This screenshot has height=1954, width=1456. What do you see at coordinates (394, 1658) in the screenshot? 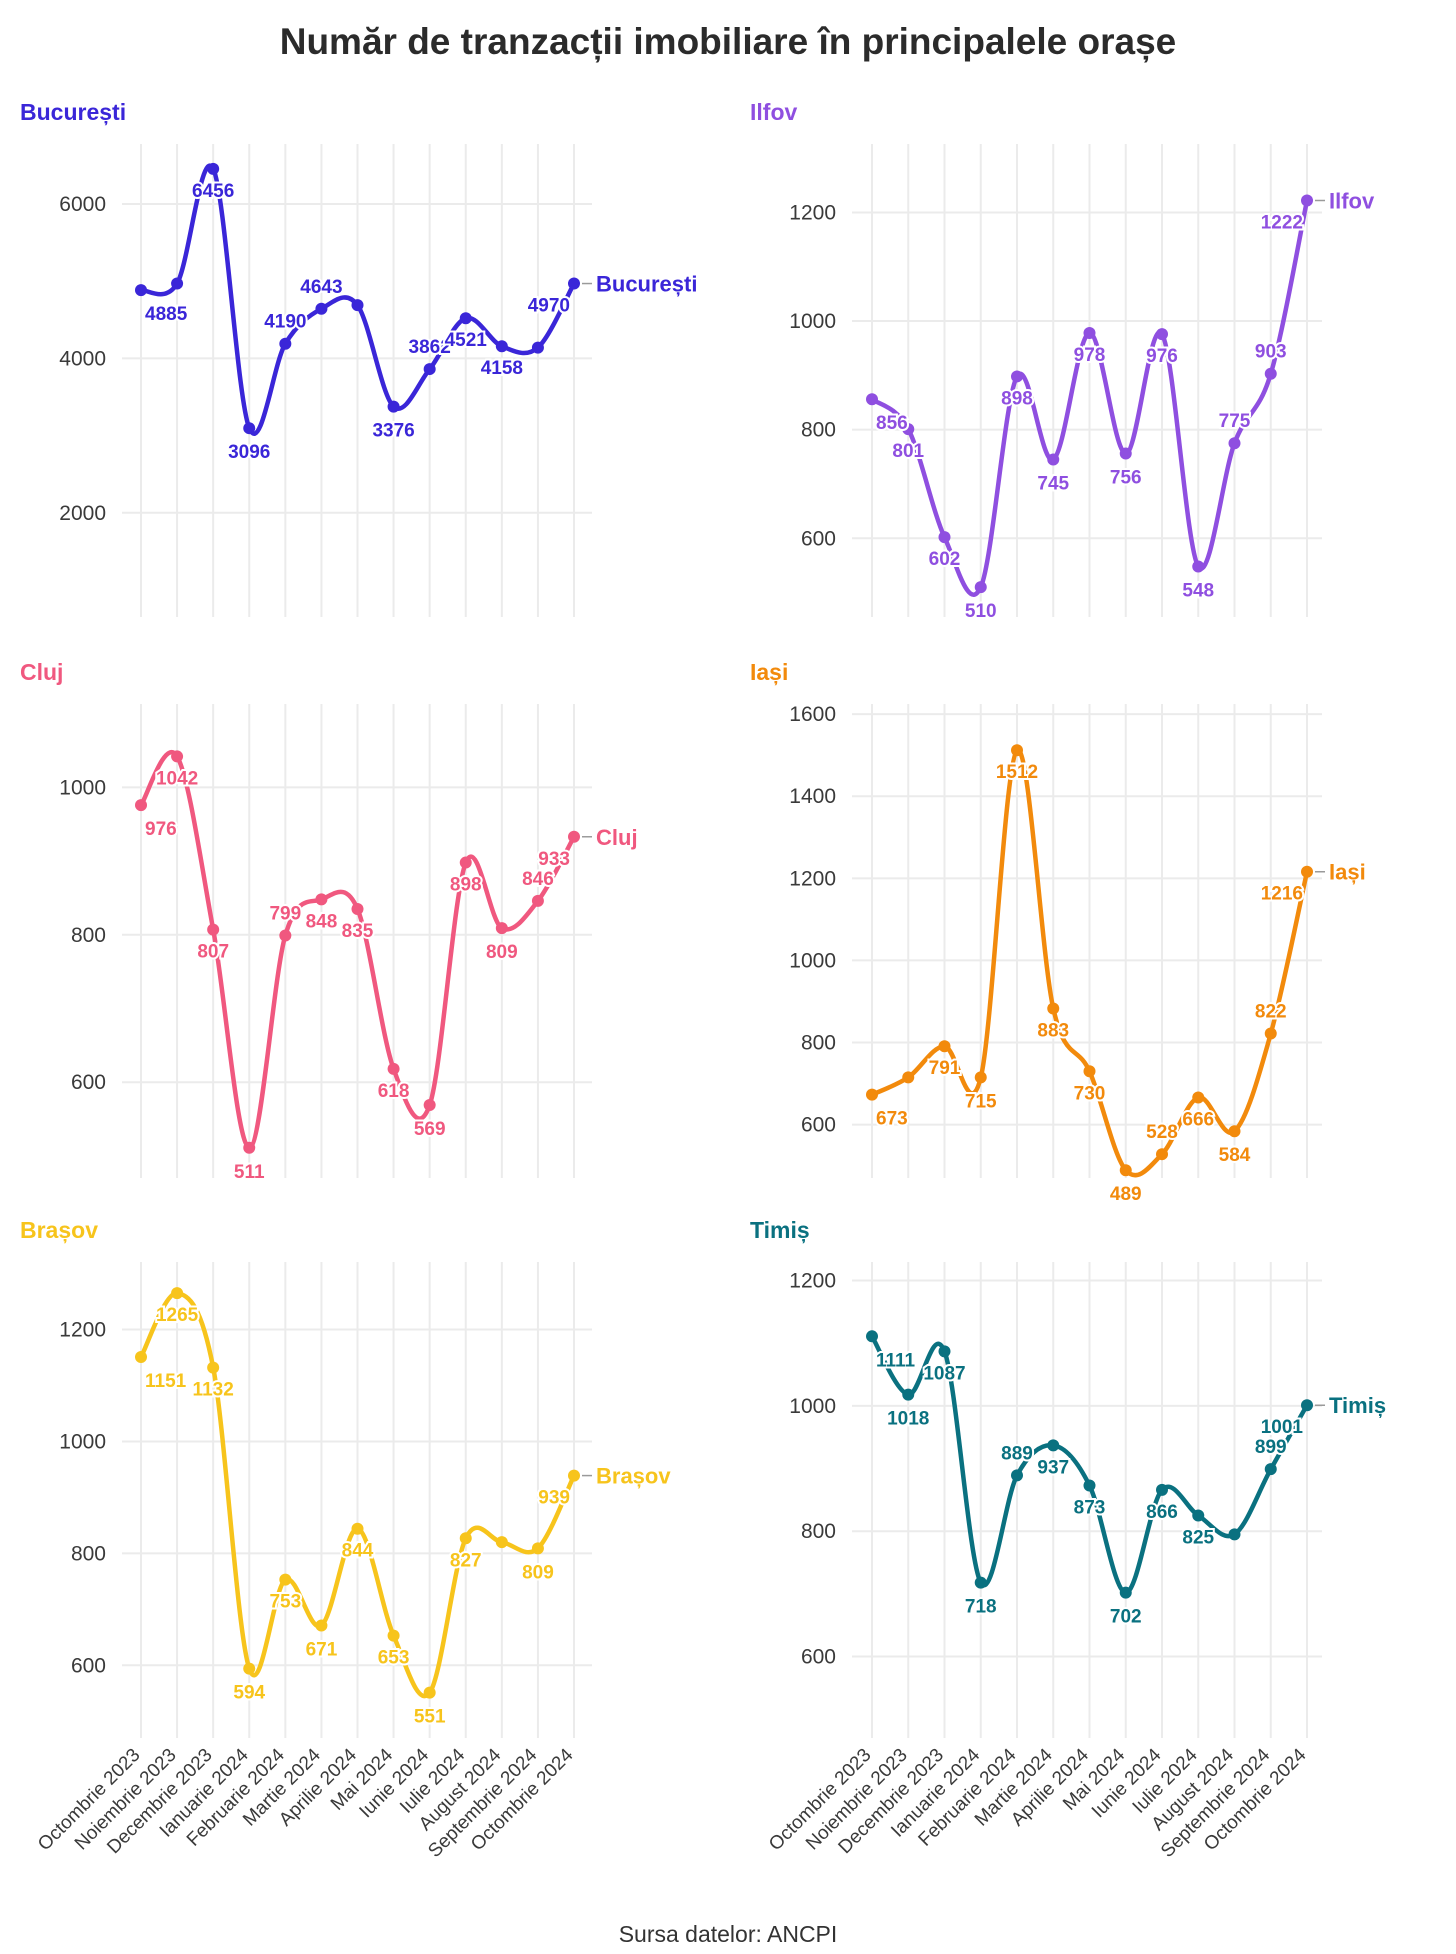
I see `data-label: 653` at bounding box center [394, 1658].